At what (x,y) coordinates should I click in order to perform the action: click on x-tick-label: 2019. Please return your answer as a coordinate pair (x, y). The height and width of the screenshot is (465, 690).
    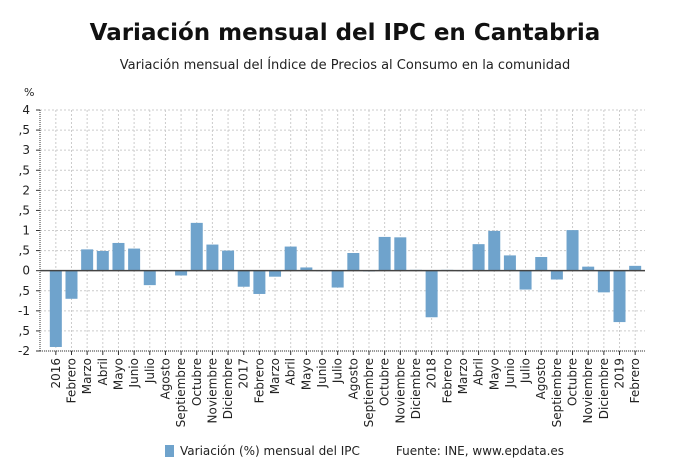
    Looking at the image, I should click on (620, 373).